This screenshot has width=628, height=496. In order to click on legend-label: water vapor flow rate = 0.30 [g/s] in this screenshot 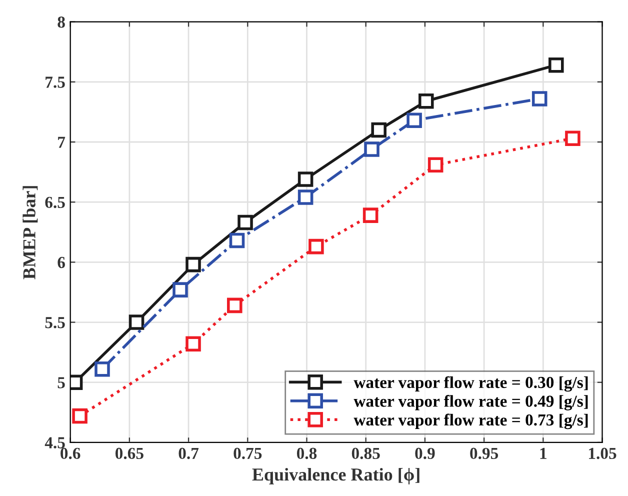, I will do `click(471, 384)`.